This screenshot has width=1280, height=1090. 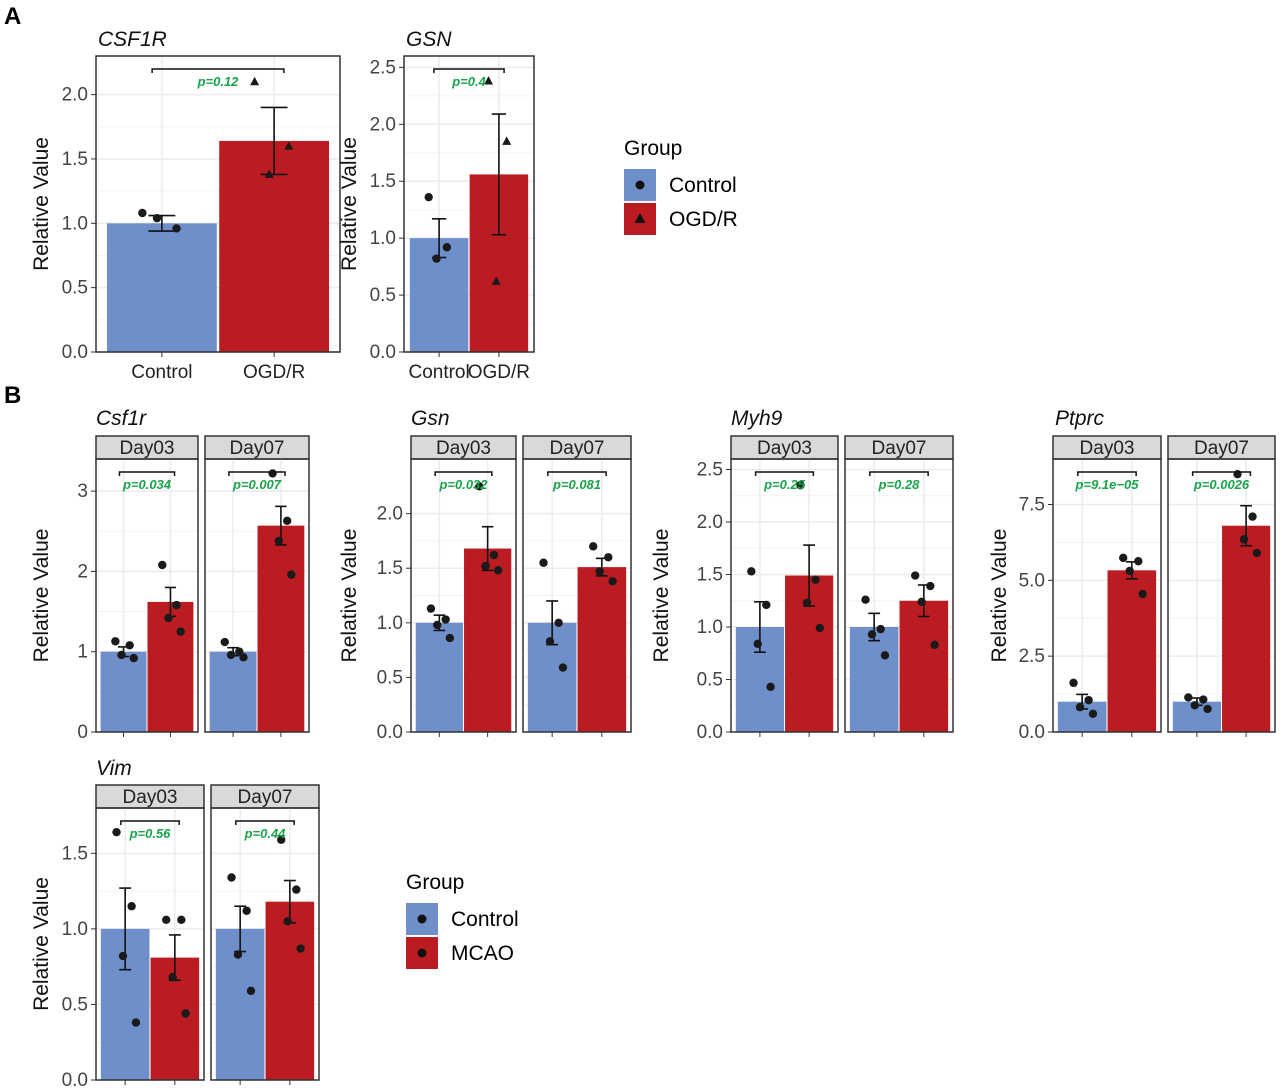 I want to click on facet-day03: Day03 p=0.032, so click(x=463, y=586).